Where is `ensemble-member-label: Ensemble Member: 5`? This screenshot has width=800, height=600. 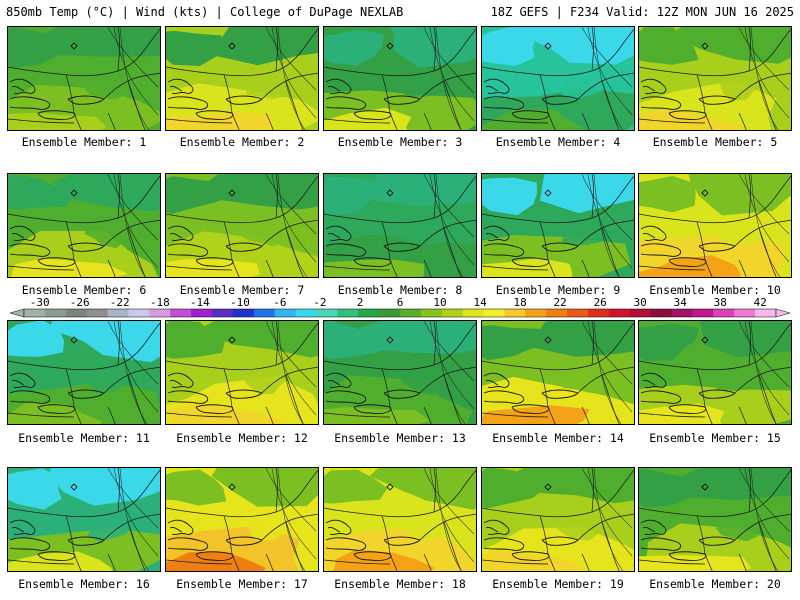
ensemble-member-label: Ensemble Member: 5 is located at coordinates (715, 142).